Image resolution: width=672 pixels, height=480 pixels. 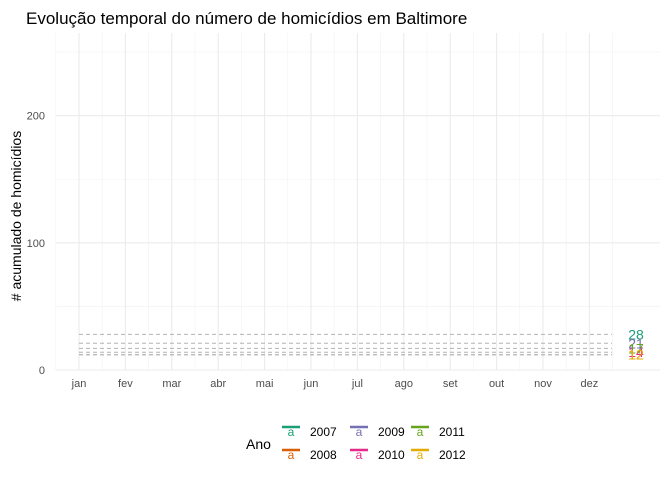 I want to click on legend-glyph-2011: a, so click(x=420, y=432).